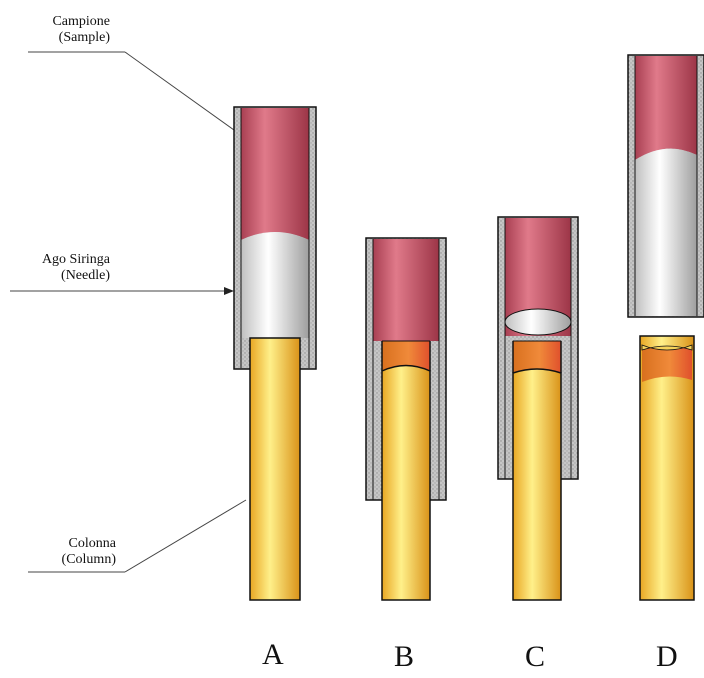 The width and height of the screenshot is (704, 678). What do you see at coordinates (537, 484) in the screenshot?
I see `stage-c-column` at bounding box center [537, 484].